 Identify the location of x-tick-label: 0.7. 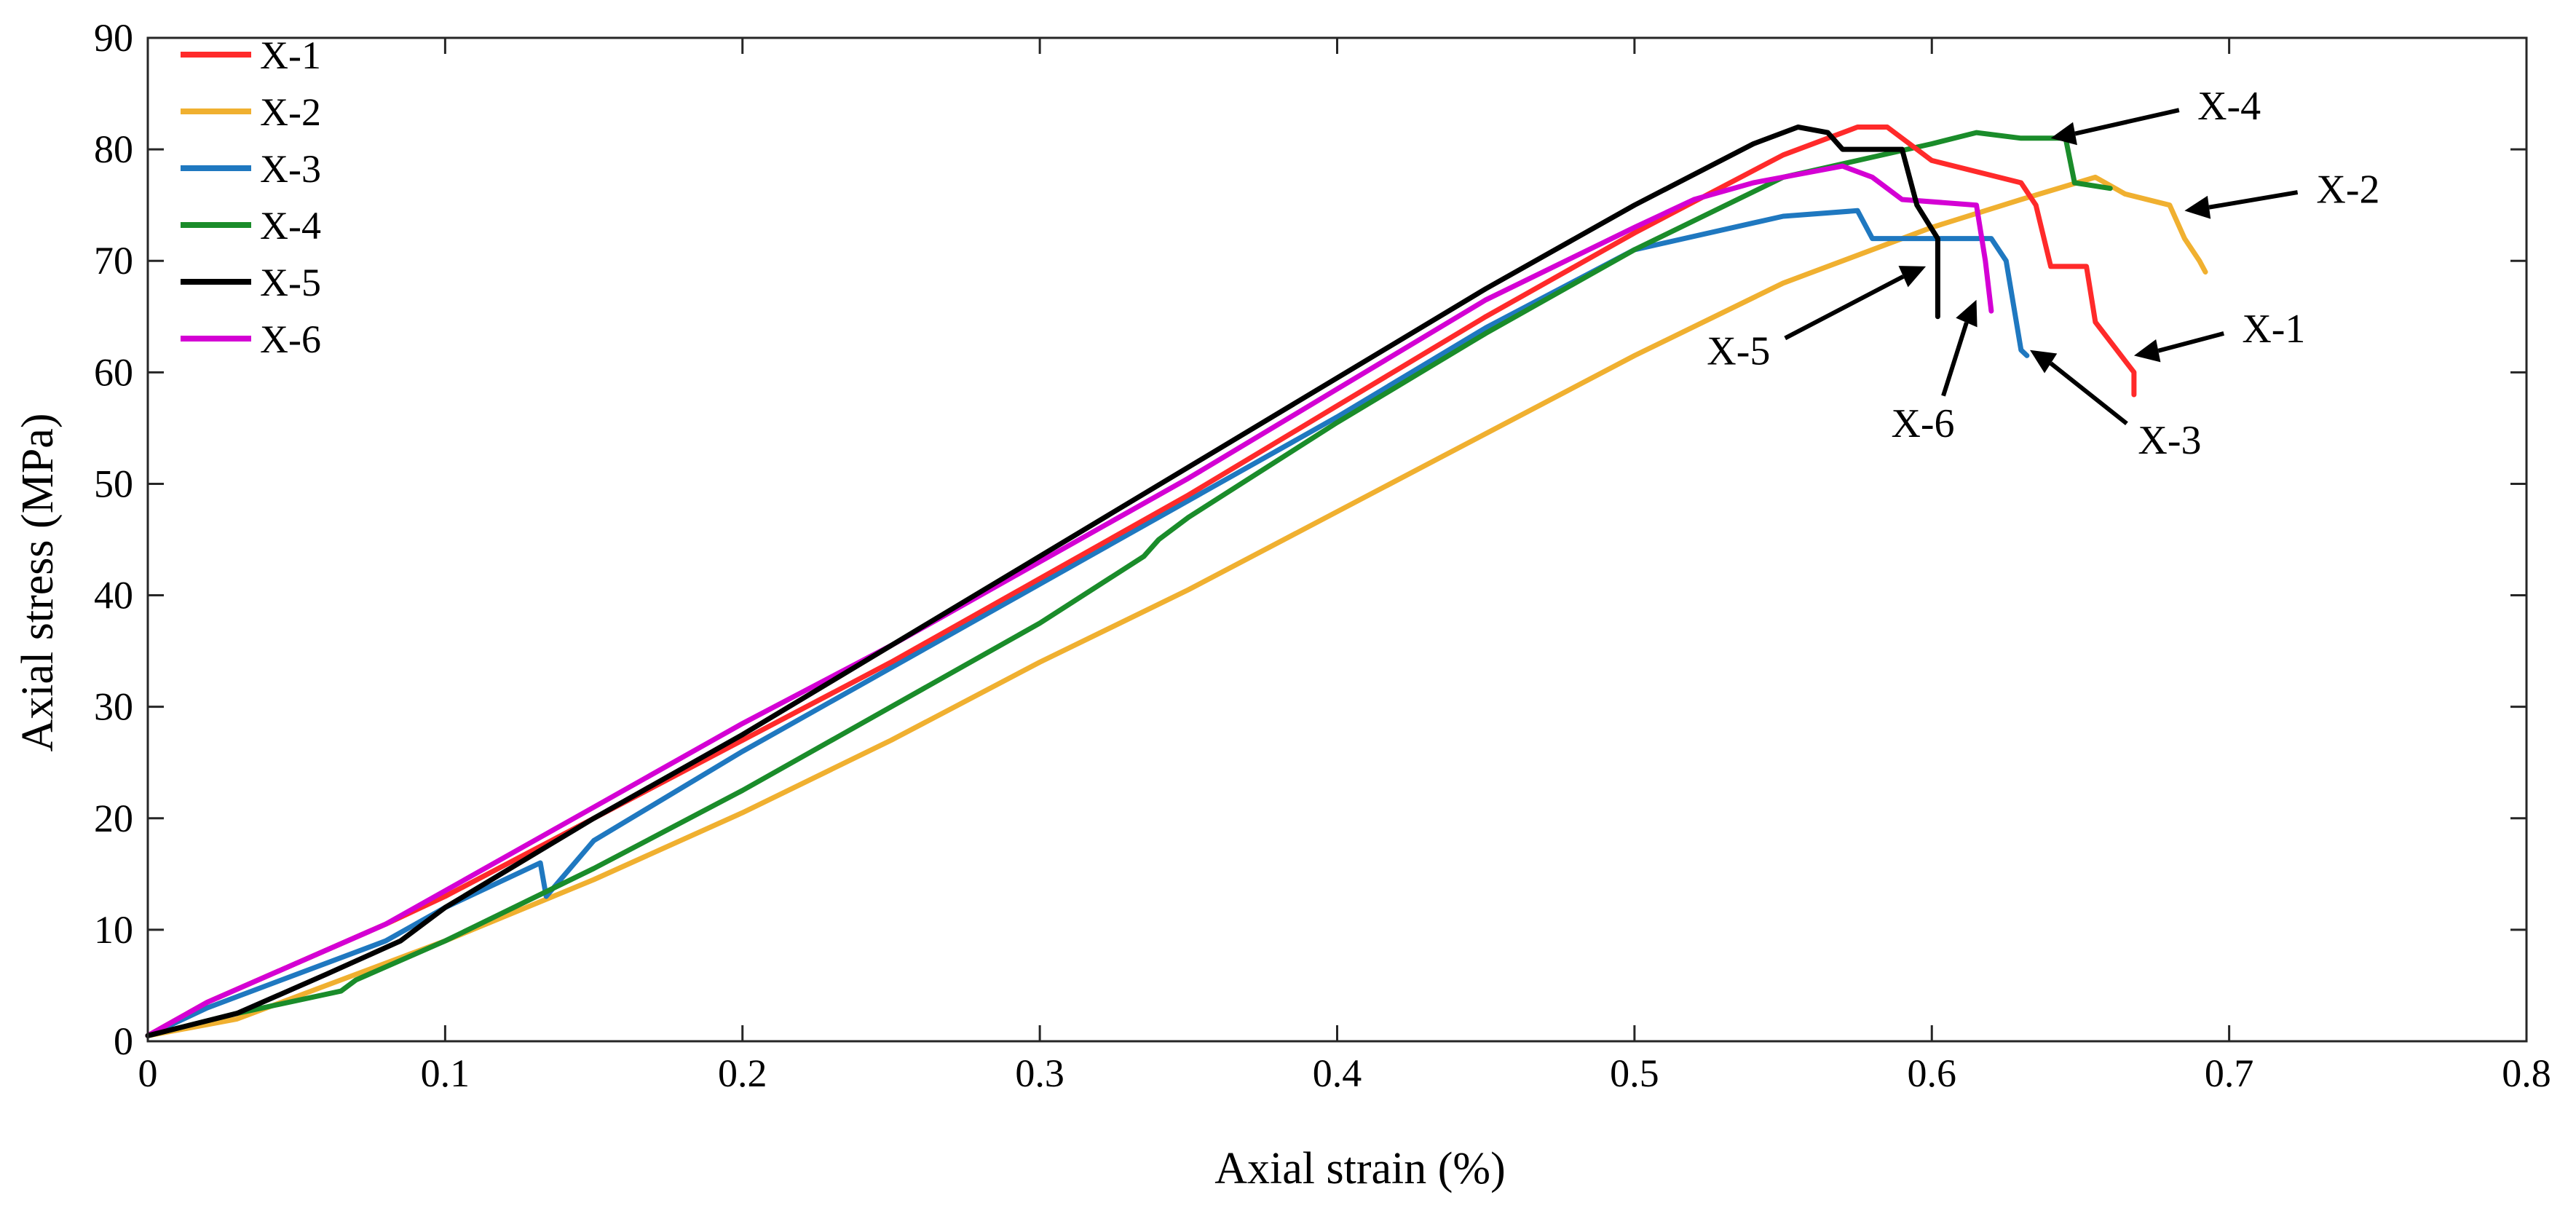
(2229, 1073).